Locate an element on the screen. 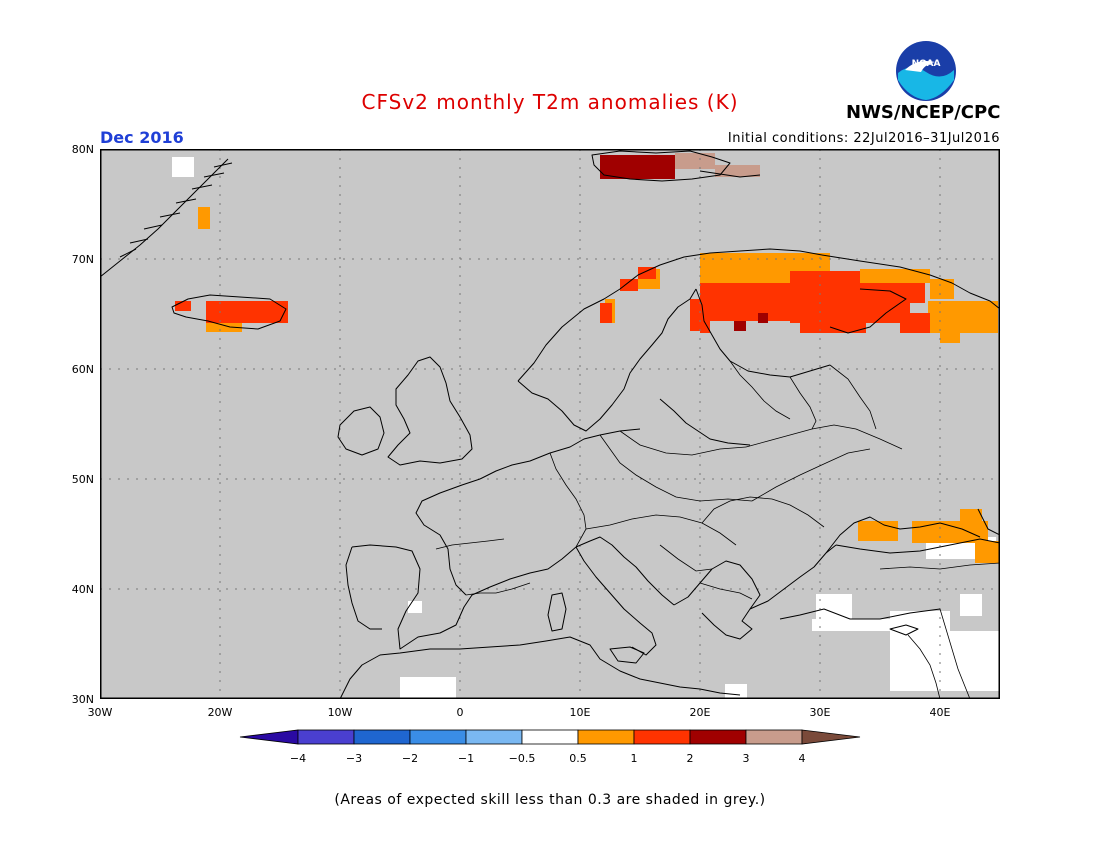 Image resolution: width=1100 pixels, height=850 pixels. lon-label-20e: 20E is located at coordinates (700, 712).